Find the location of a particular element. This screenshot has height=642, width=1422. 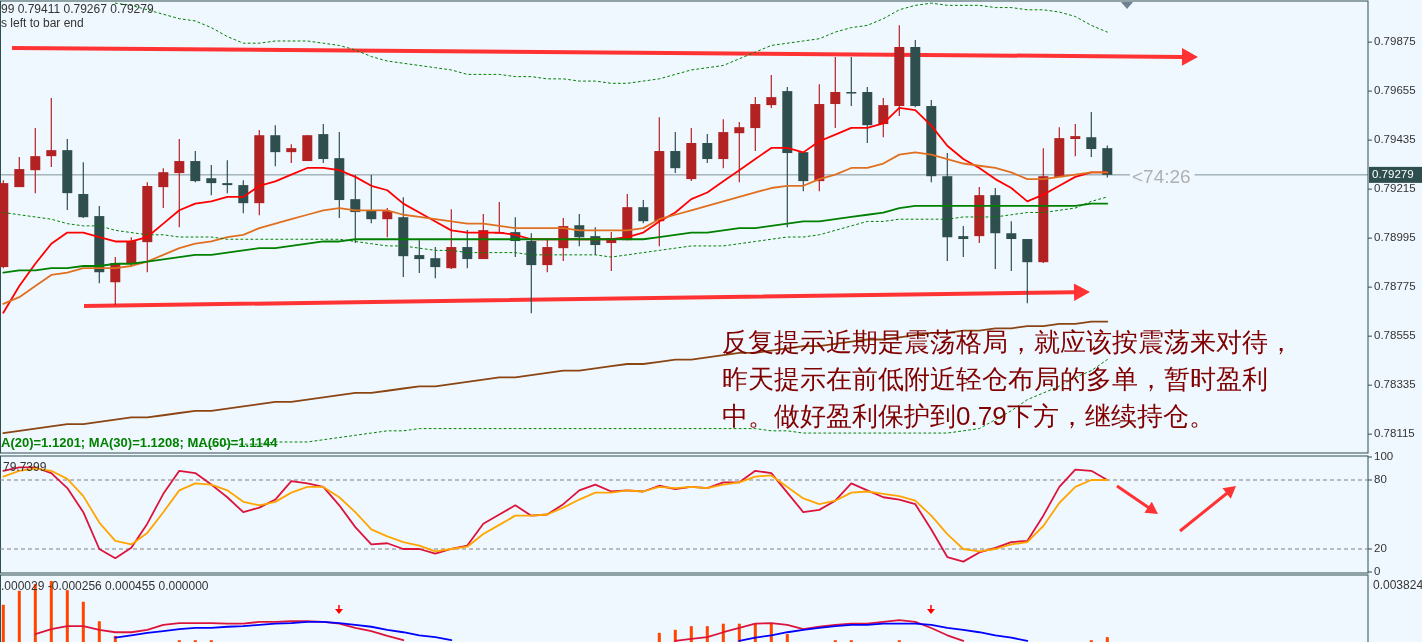

annotation: s left to bar end is located at coordinates (42, 23).